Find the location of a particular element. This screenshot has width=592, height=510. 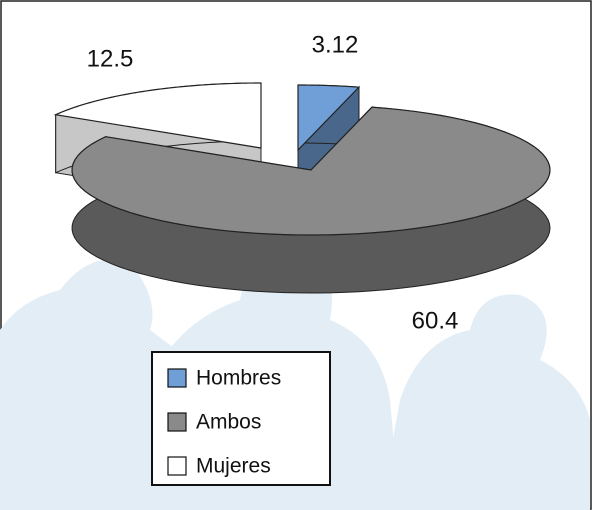

legend-label: Ambos is located at coordinates (228, 422).